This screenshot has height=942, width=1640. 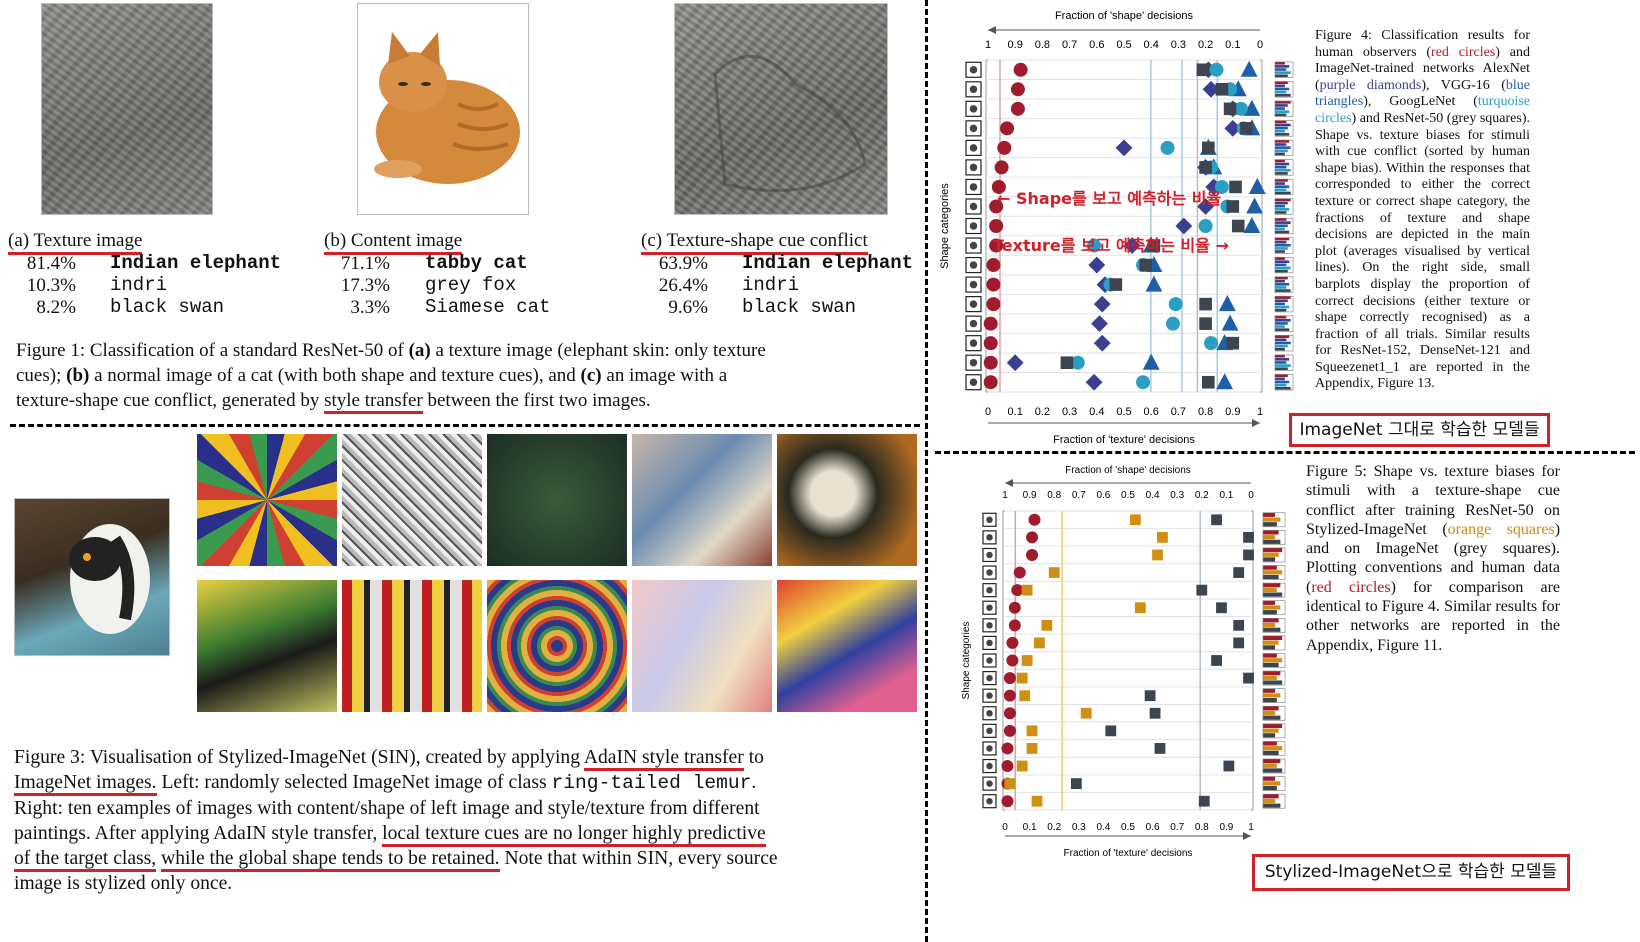 I want to click on bottom-tick-label: 0.5, so click(x=1123, y=412).